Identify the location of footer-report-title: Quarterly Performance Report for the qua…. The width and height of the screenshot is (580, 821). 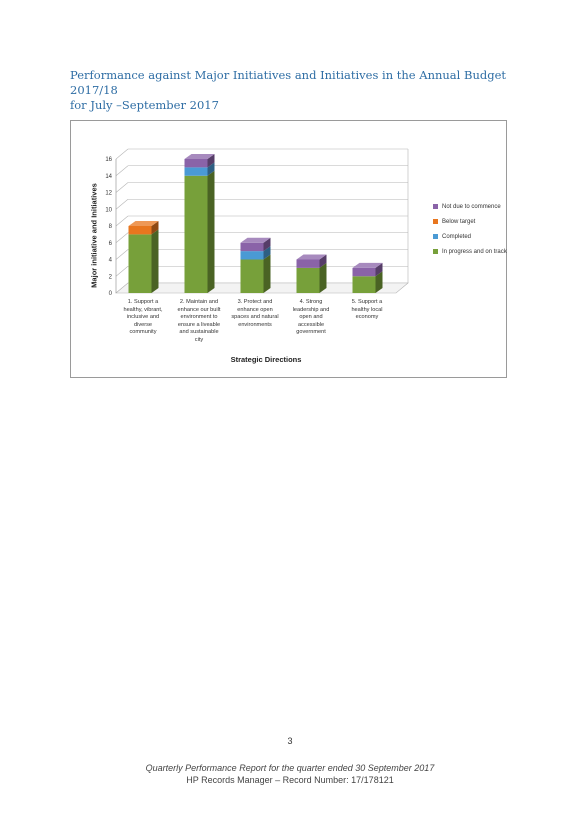
(290, 768).